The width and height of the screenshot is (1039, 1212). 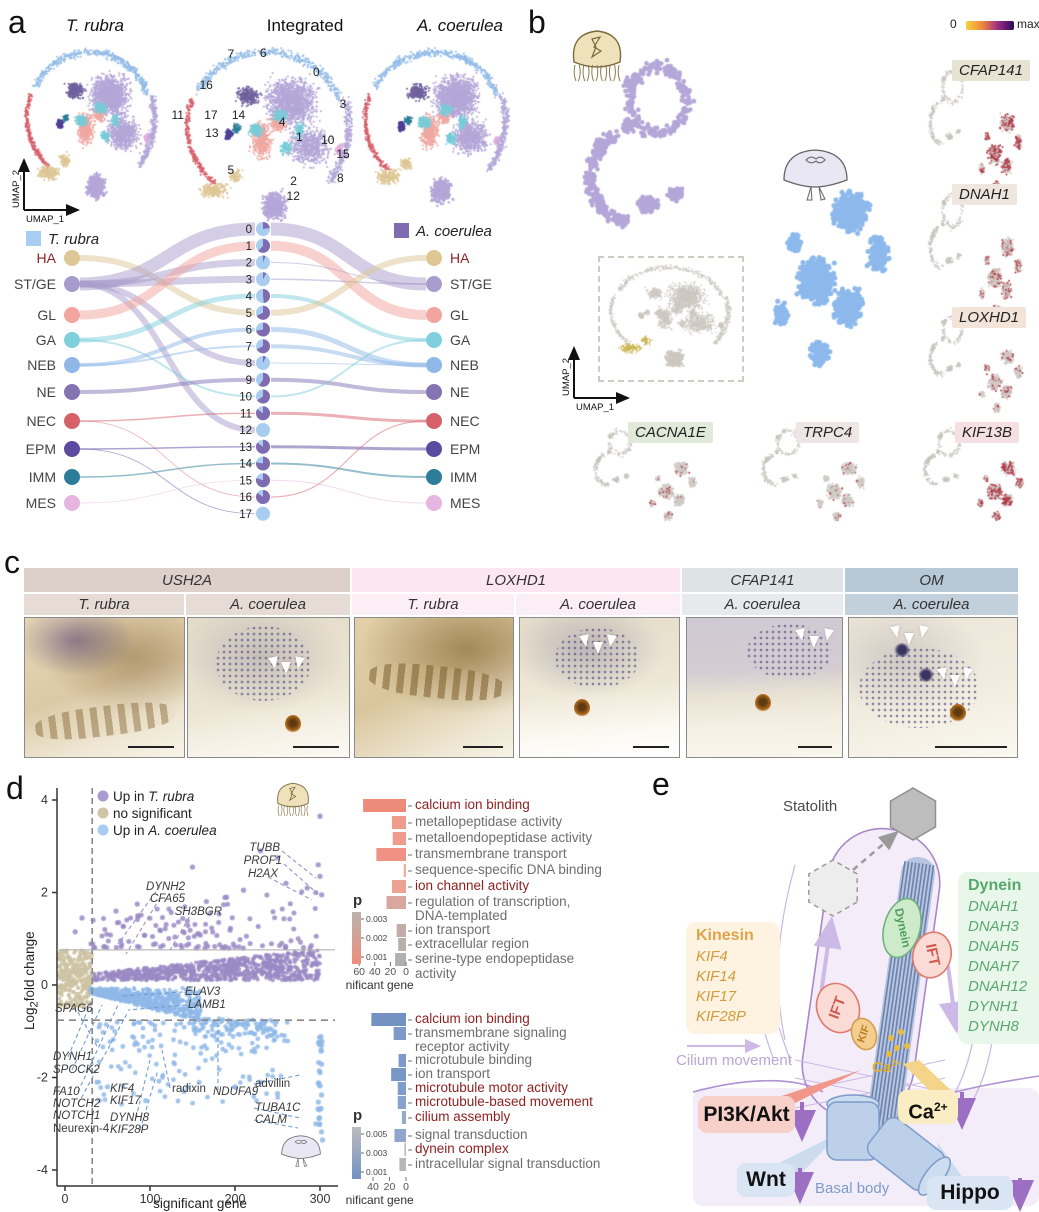 I want to click on cluster-id-label: 4, so click(x=249, y=297).